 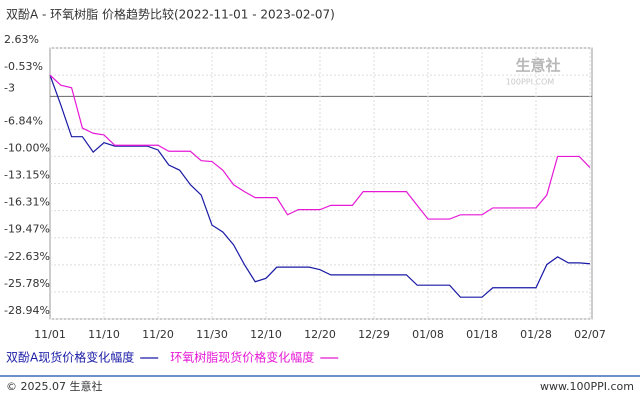 What do you see at coordinates (530, 82) in the screenshot?
I see `watermark-sub: 100PPI.COM` at bounding box center [530, 82].